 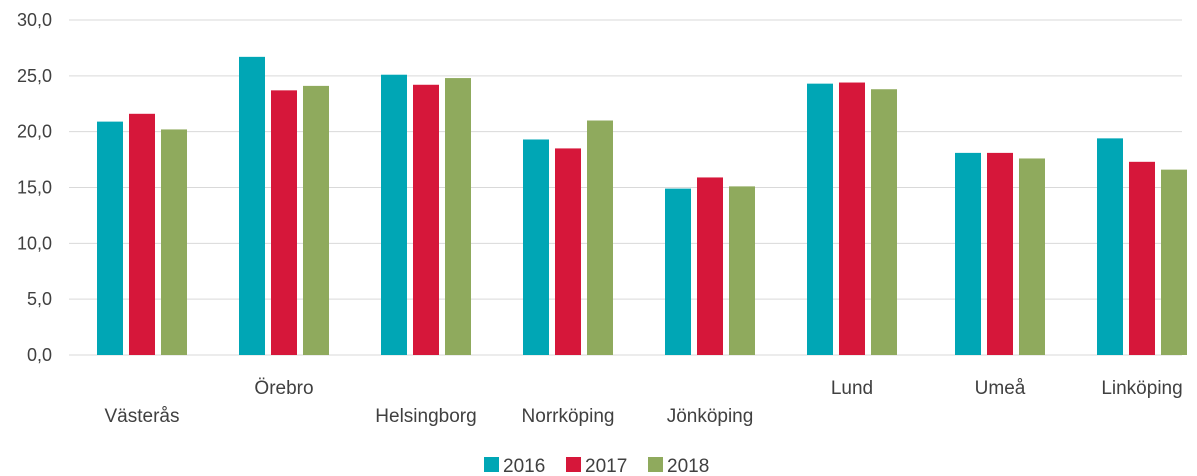 What do you see at coordinates (710, 416) in the screenshot?
I see `category-label: Jönköping` at bounding box center [710, 416].